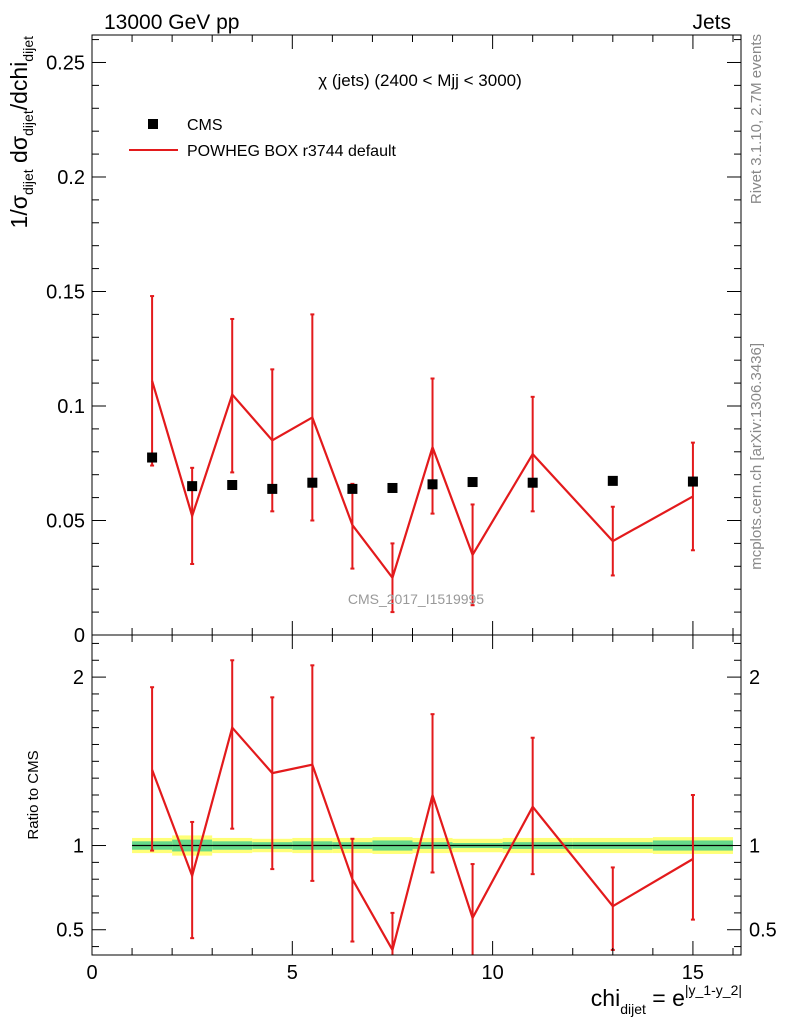  I want to click on legend: CMS POWHEG BOX r3744 default, so click(263, 138).